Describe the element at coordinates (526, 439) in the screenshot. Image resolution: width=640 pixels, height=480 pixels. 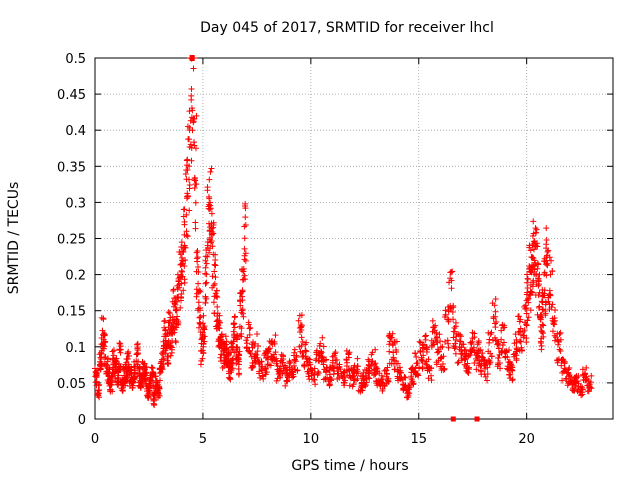
I see `x-tick-label: 20` at that location.